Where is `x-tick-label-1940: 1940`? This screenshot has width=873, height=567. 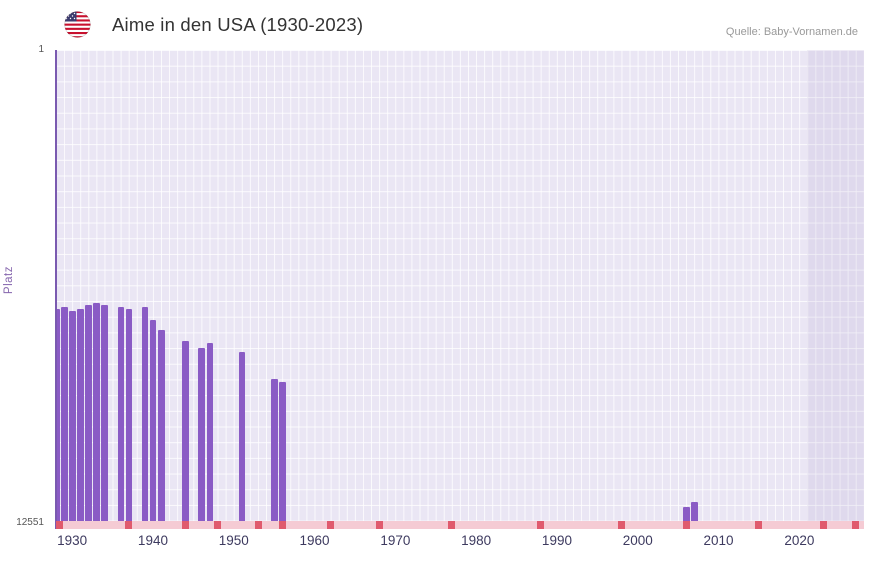 x-tick-label-1940: 1940 is located at coordinates (152, 540).